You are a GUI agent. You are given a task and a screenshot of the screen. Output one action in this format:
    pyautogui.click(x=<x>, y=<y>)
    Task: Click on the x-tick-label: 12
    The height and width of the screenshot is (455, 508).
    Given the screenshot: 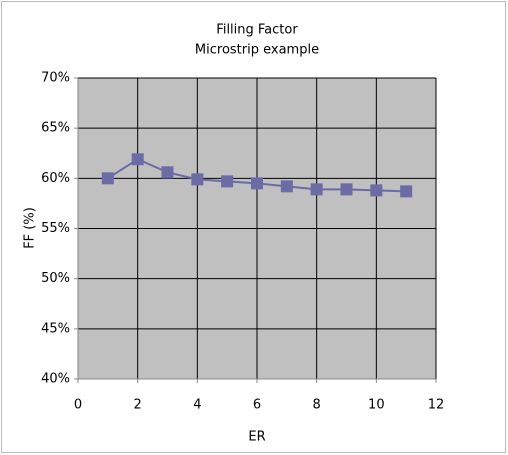 What is the action you would take?
    pyautogui.click(x=436, y=405)
    